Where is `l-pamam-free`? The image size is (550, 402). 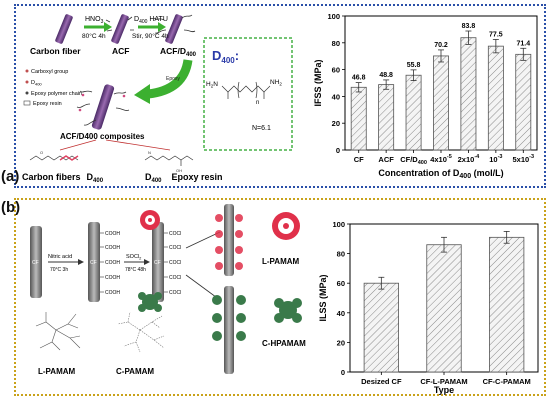 l-pamam-free is located at coordinates (286, 226).